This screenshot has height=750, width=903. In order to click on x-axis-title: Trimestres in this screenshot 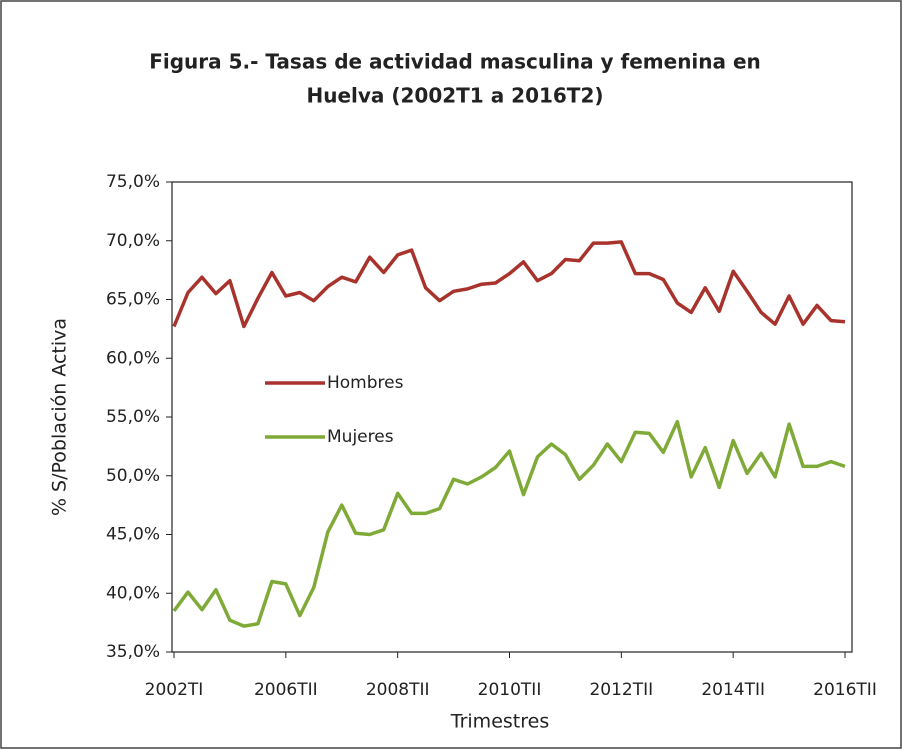, I will do `click(499, 722)`.